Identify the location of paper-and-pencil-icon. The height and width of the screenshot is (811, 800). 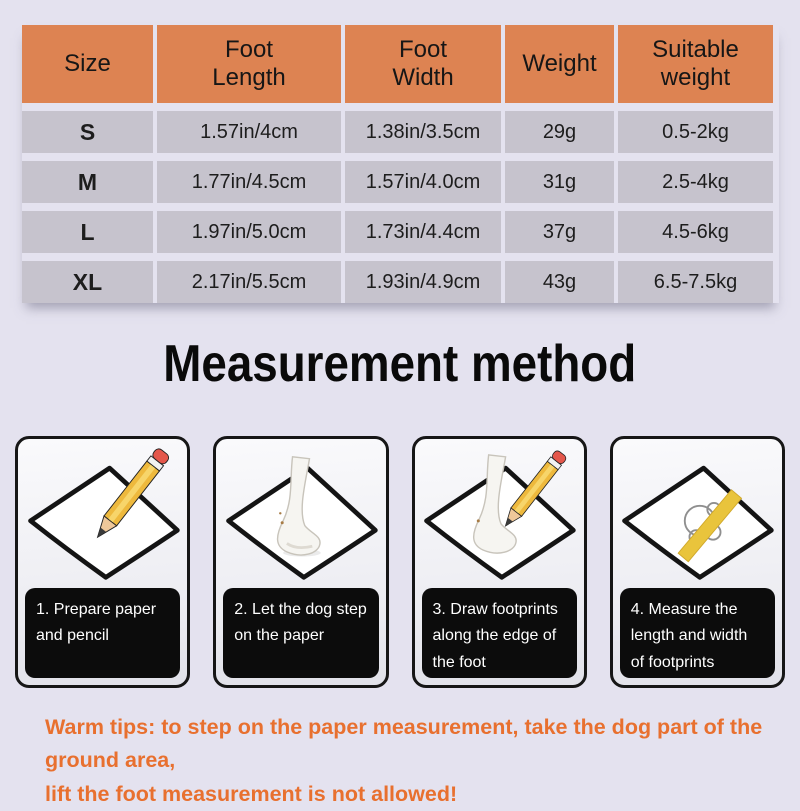
(102, 518).